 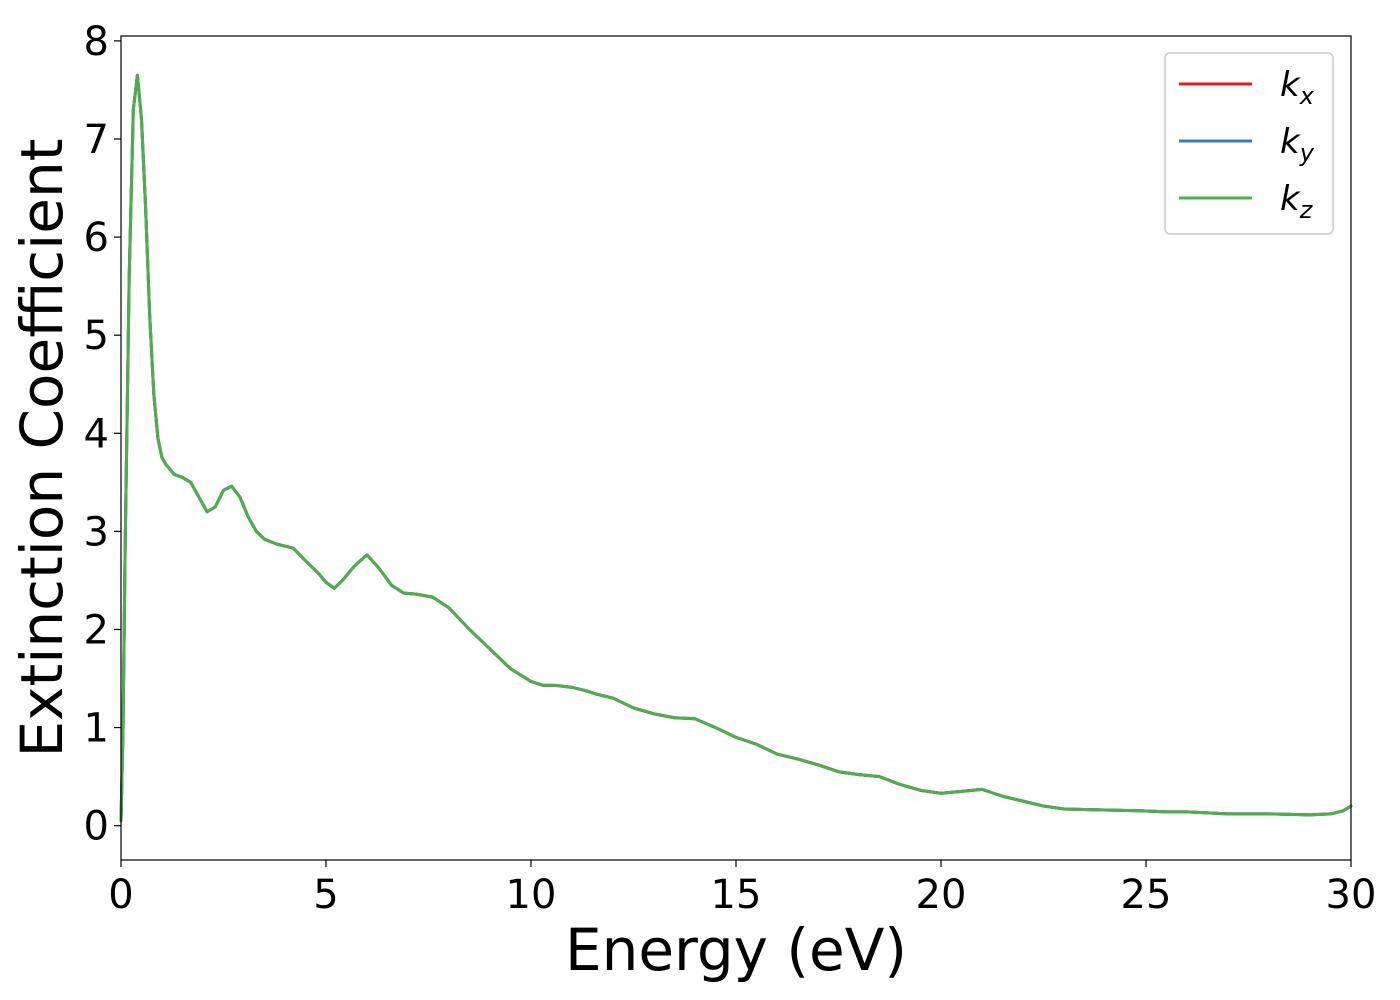 I want to click on y-tick-label: 8, so click(x=96, y=42).